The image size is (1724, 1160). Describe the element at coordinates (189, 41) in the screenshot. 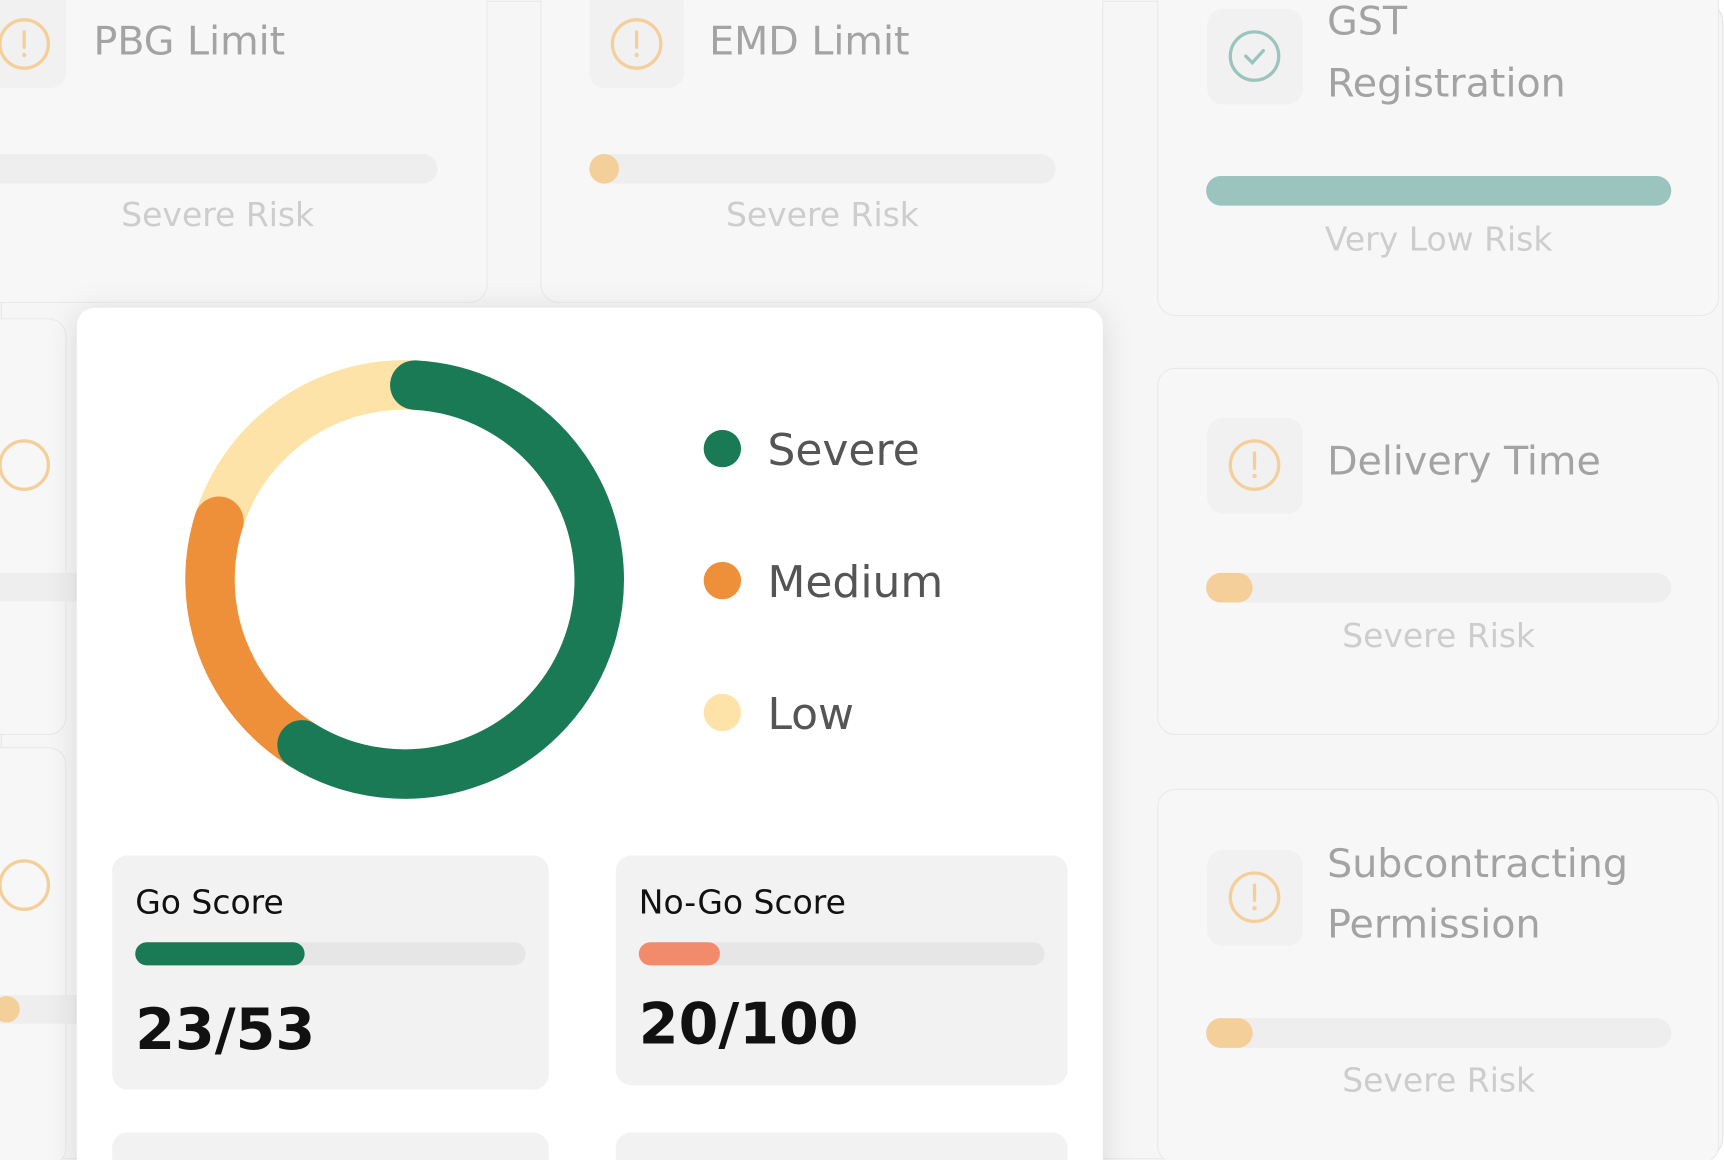

I see `card-title: PBG Limit` at that location.